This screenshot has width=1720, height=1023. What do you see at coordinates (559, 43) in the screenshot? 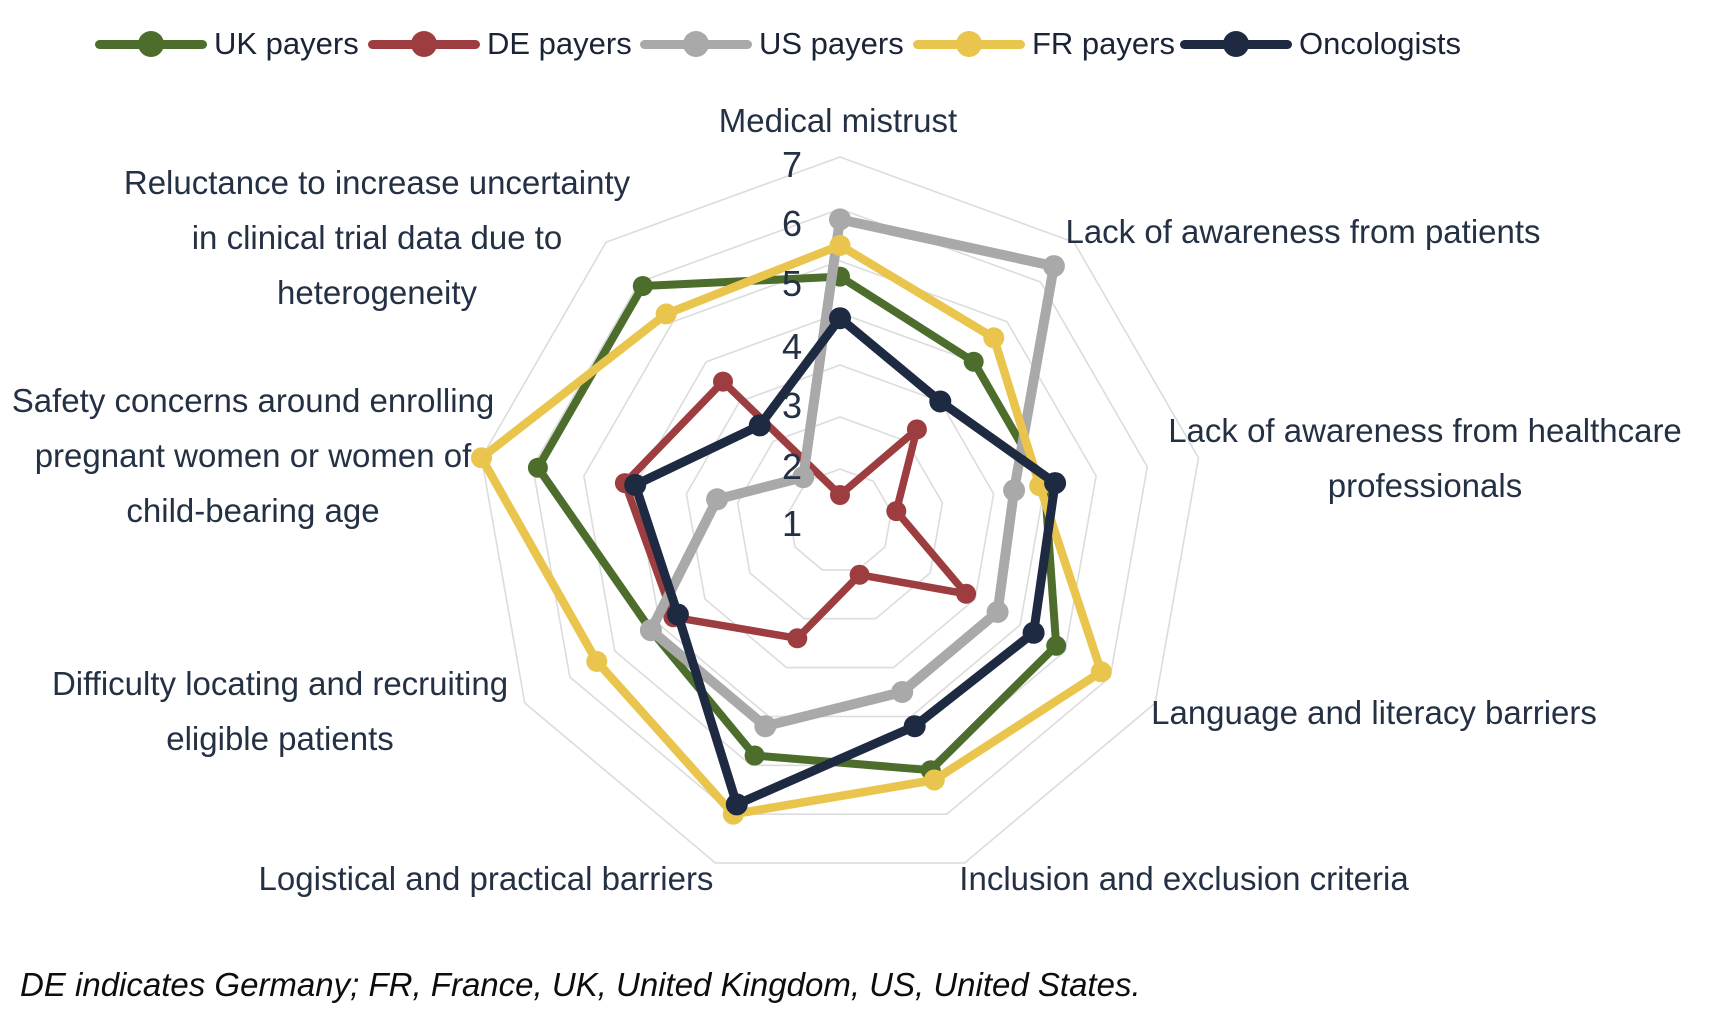
I see `legend-label: DE payers` at bounding box center [559, 43].